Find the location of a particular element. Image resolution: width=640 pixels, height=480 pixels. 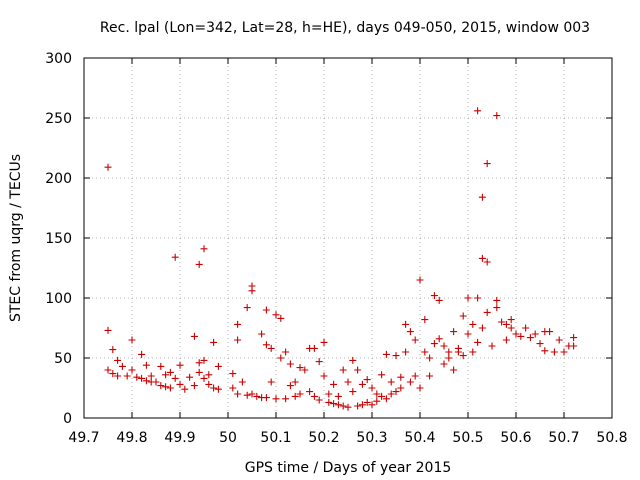

y-tick-label: 0 is located at coordinates (67, 419).